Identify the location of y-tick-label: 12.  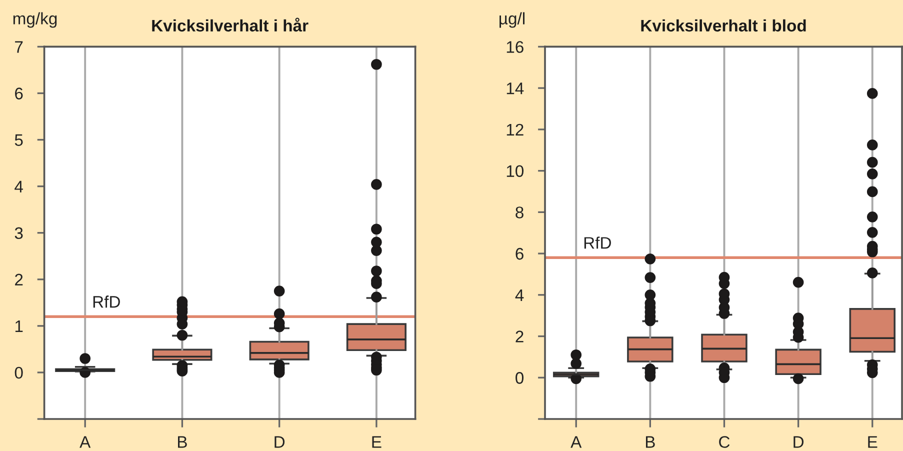
(515, 130).